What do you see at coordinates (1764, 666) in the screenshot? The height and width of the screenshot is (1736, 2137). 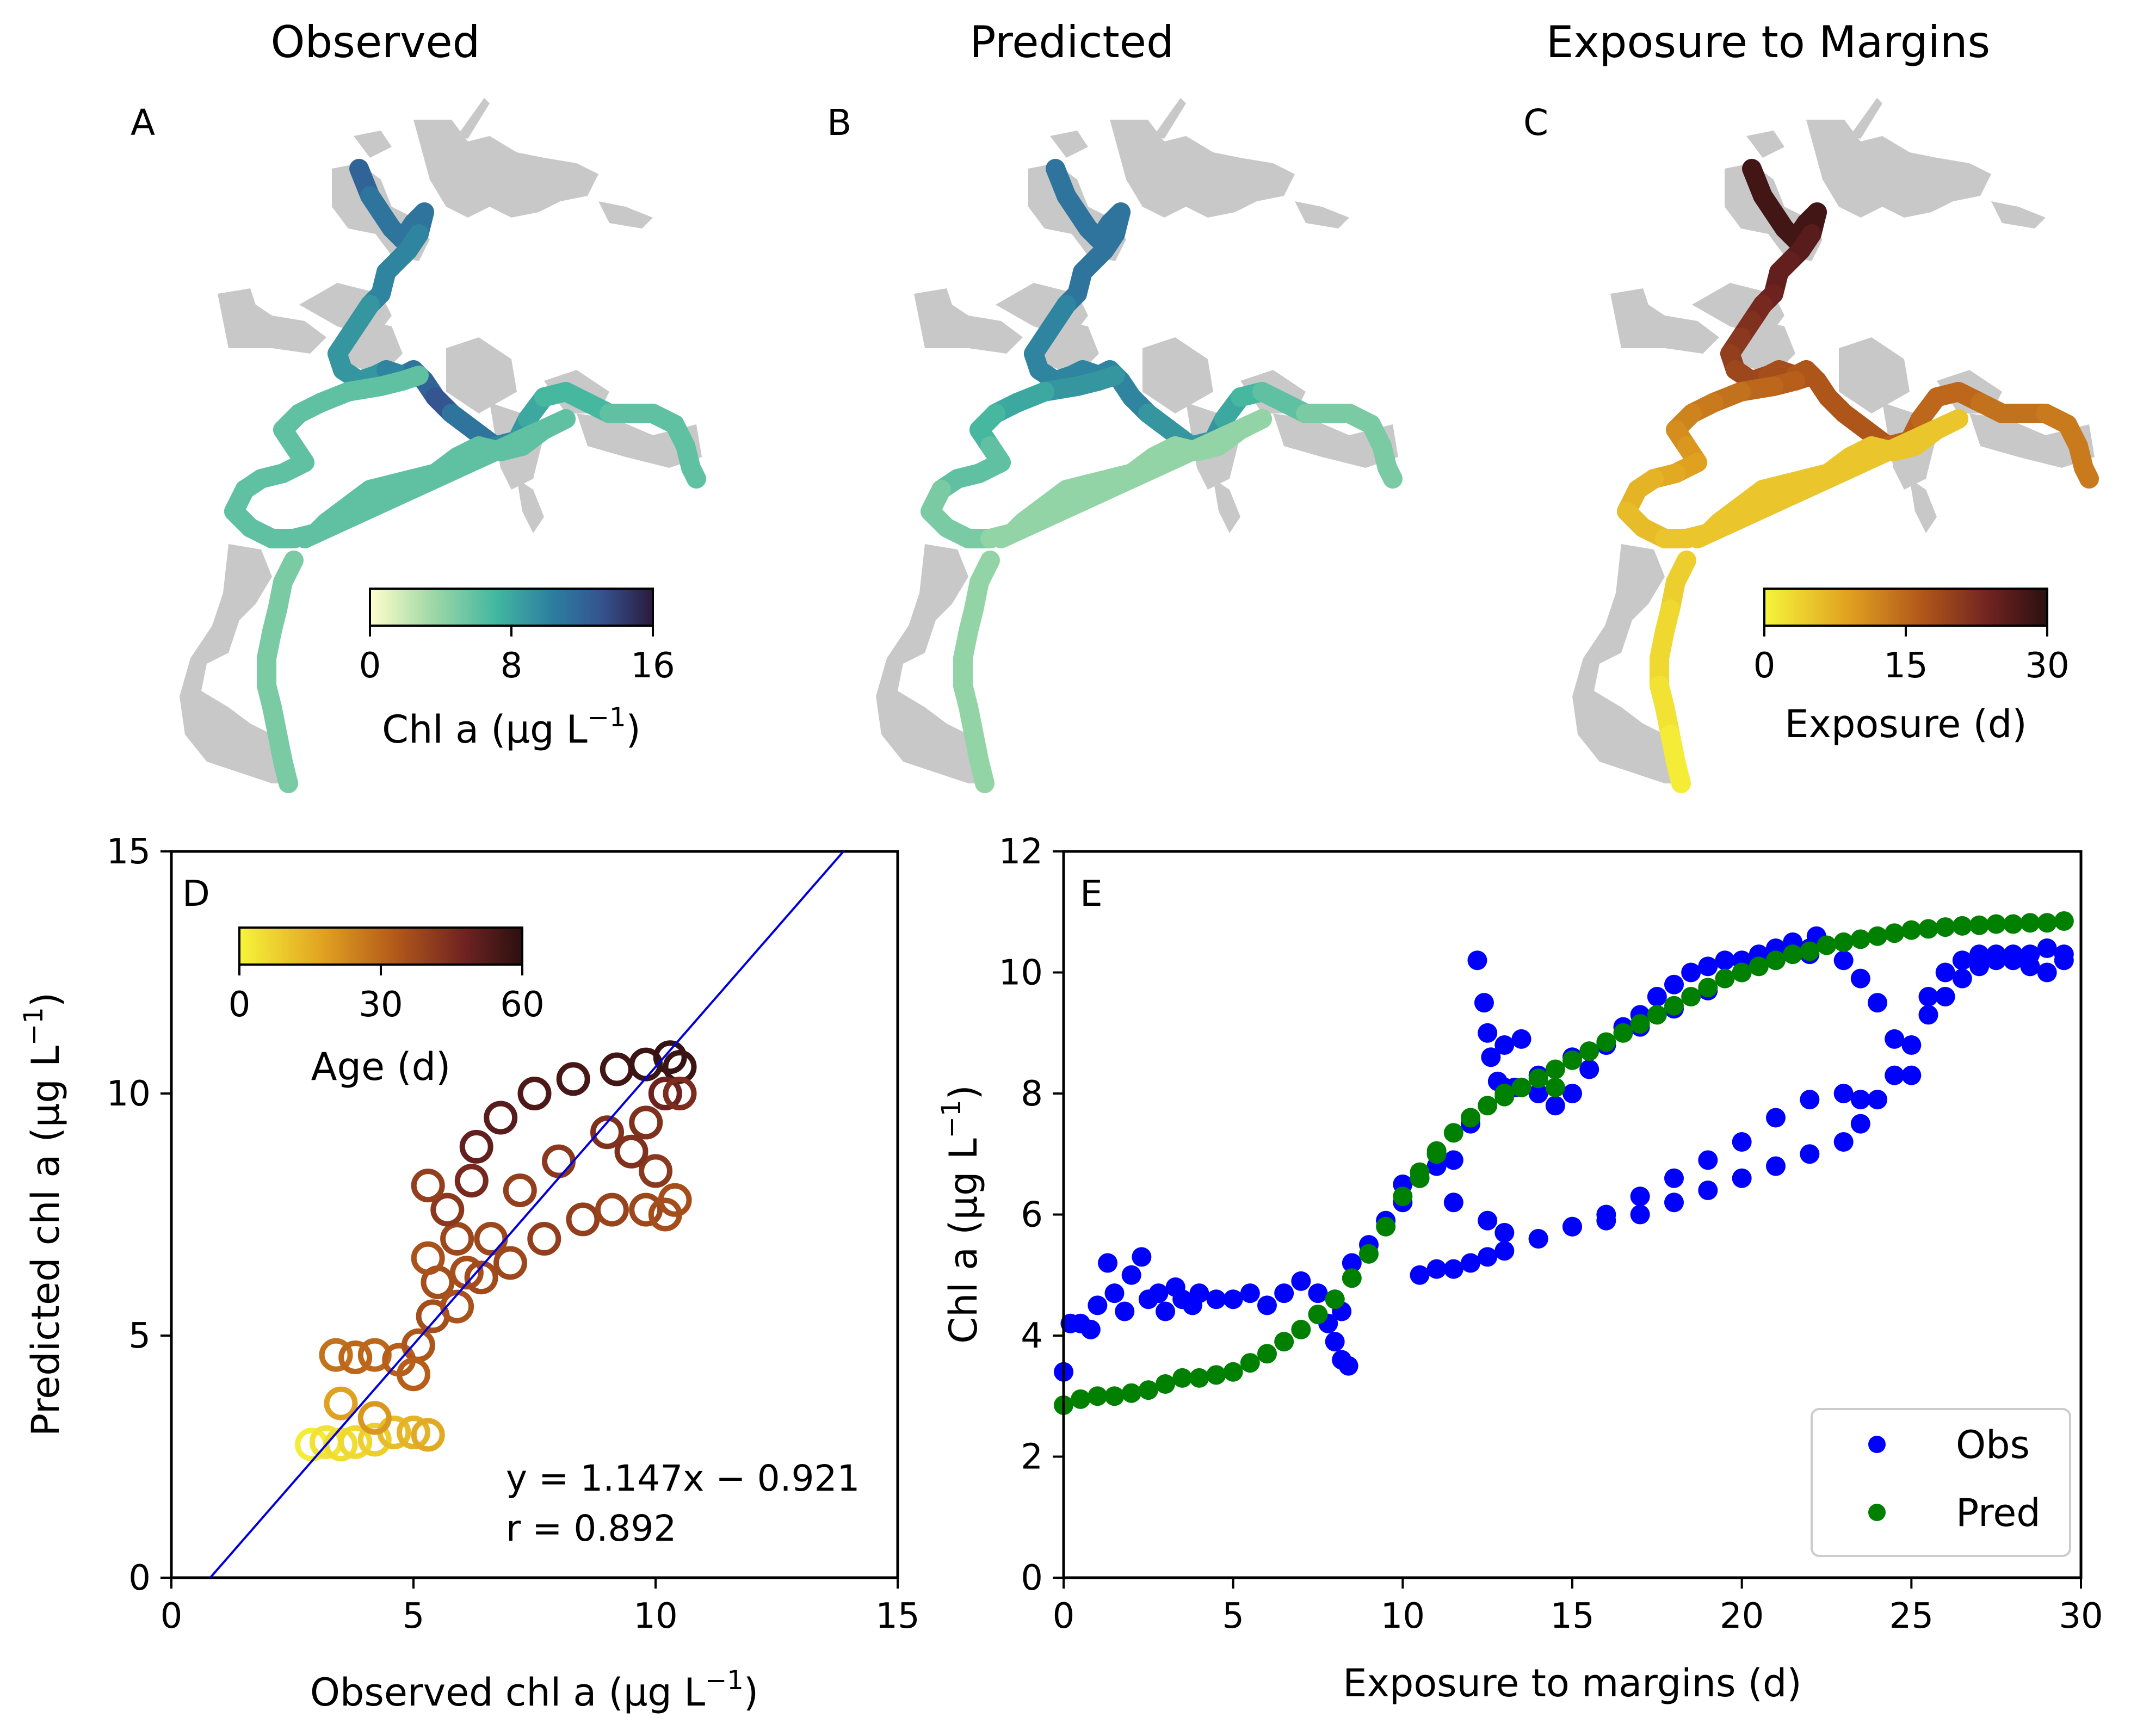 I see `cb-exp-tick-0: 0` at bounding box center [1764, 666].